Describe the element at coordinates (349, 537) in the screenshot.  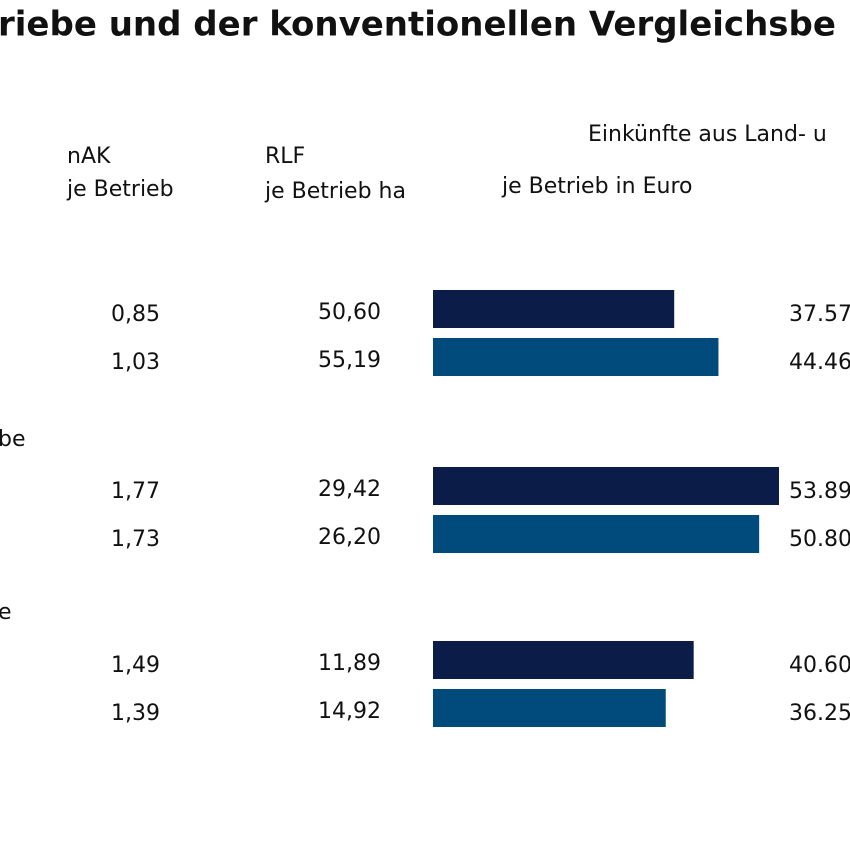
I see `rlf-value: 26,20` at that location.